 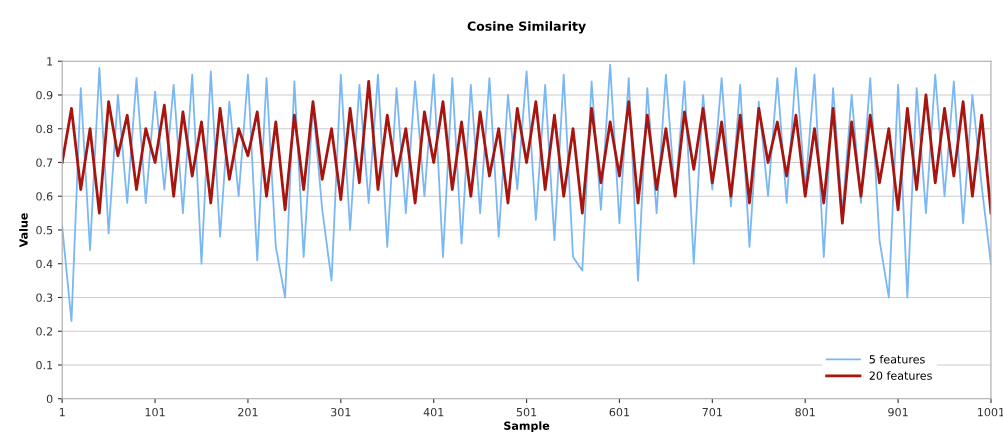 I want to click on x-axis-title: Sample, so click(x=527, y=427).